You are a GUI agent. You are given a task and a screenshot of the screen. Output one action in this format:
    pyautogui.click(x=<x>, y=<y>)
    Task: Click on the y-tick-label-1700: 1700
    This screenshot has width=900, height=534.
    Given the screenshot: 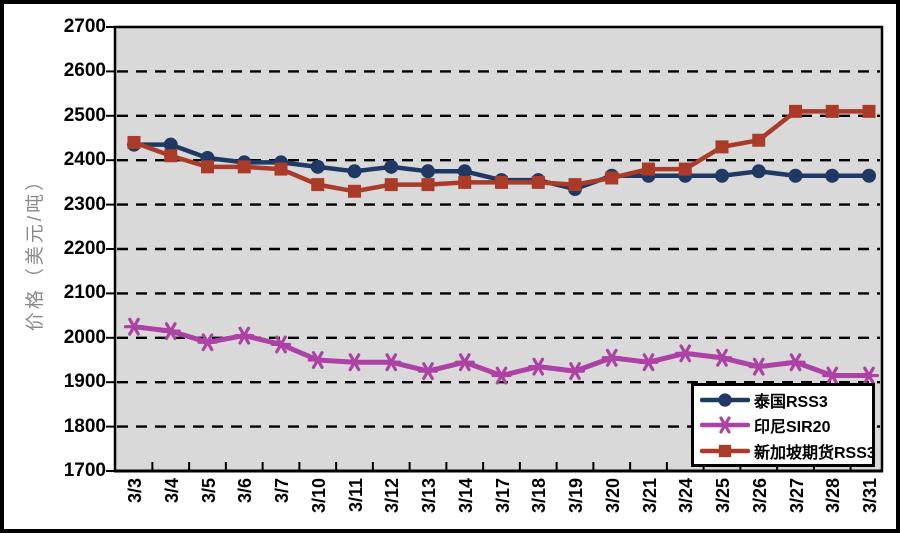 What is the action you would take?
    pyautogui.click(x=84, y=470)
    